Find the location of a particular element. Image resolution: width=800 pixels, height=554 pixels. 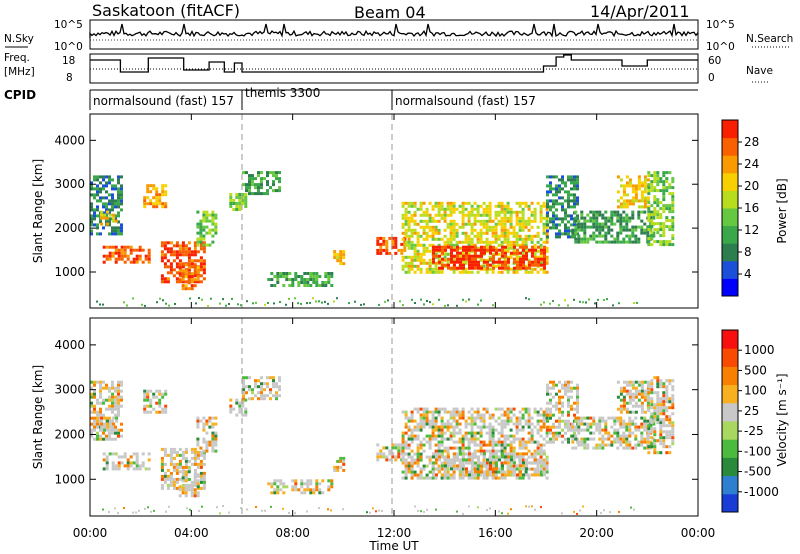

colorbar-tick-label: 28 is located at coordinates (751, 142).